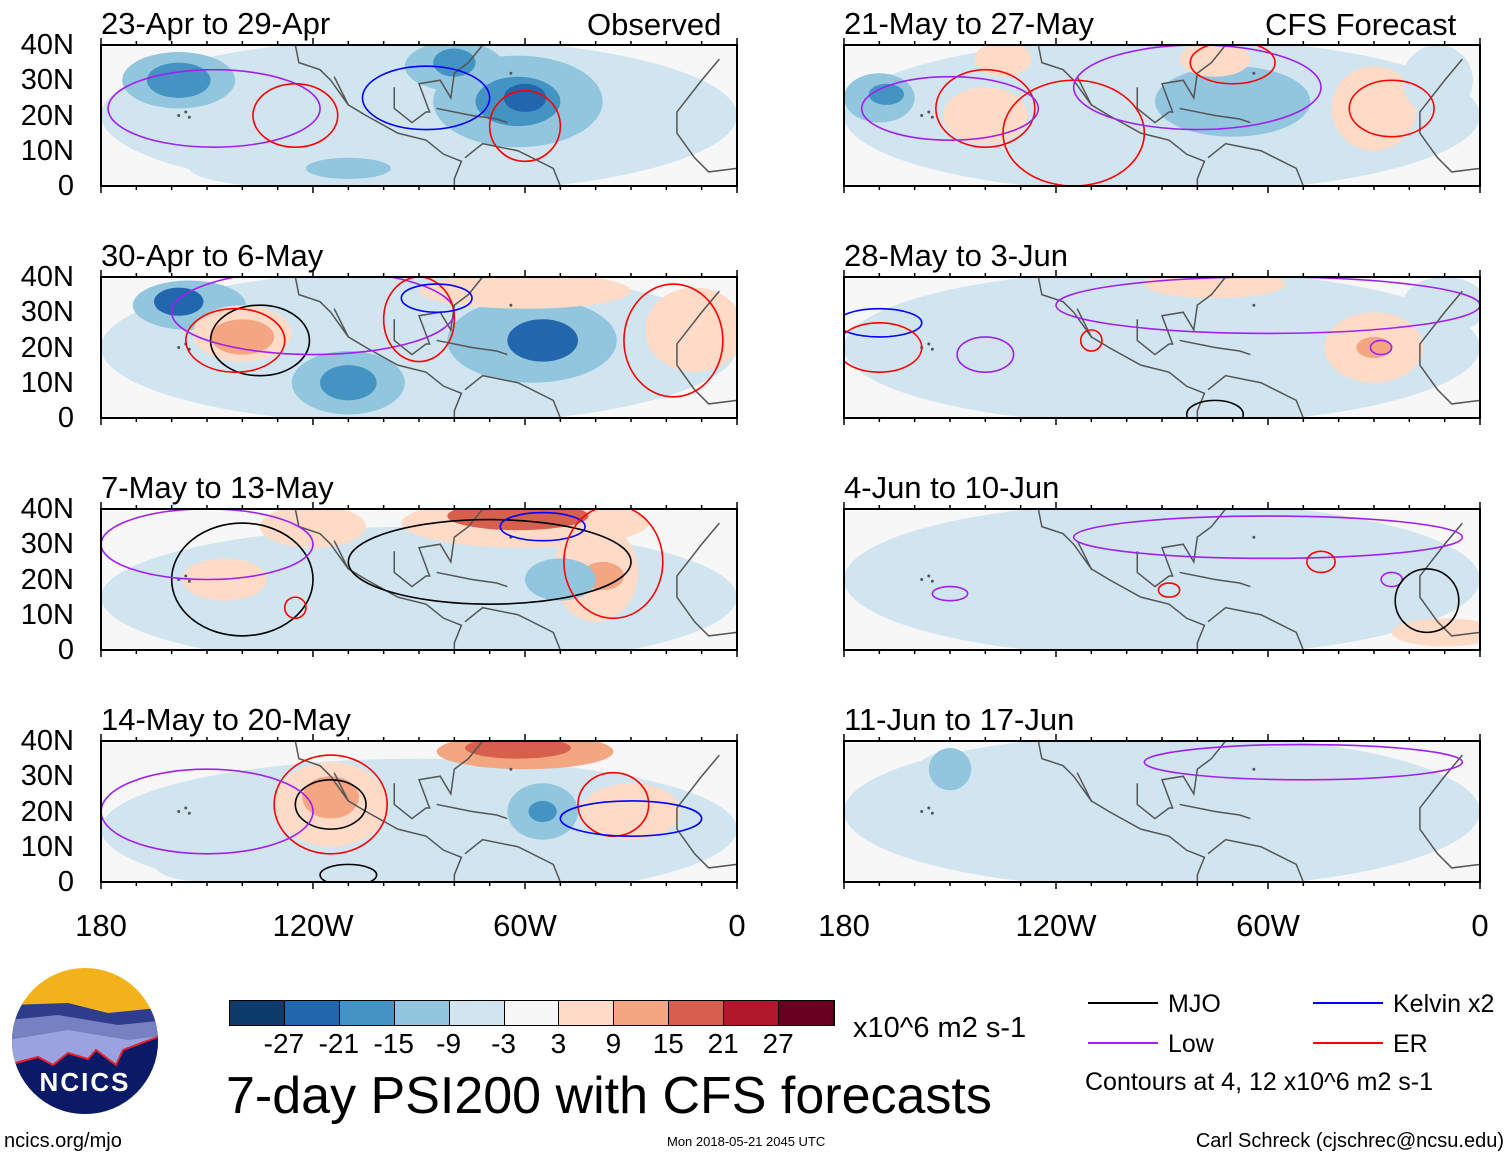  What do you see at coordinates (1349, 1141) in the screenshot?
I see `author: Carl Schreck (cjschrec@ncsu.edu)` at bounding box center [1349, 1141].